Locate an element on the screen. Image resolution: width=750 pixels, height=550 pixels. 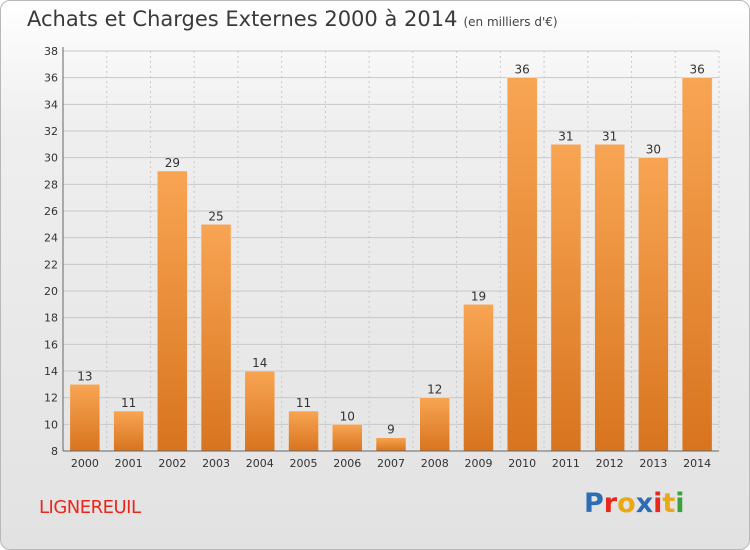
bar-2011 is located at coordinates (566, 298).